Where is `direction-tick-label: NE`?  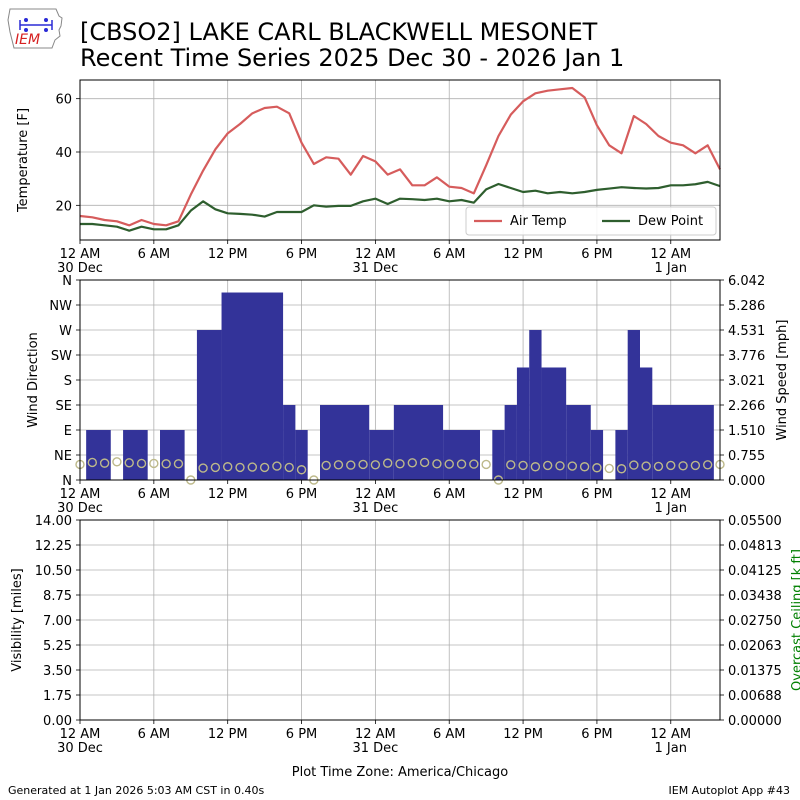 direction-tick-label: NE is located at coordinates (63, 456).